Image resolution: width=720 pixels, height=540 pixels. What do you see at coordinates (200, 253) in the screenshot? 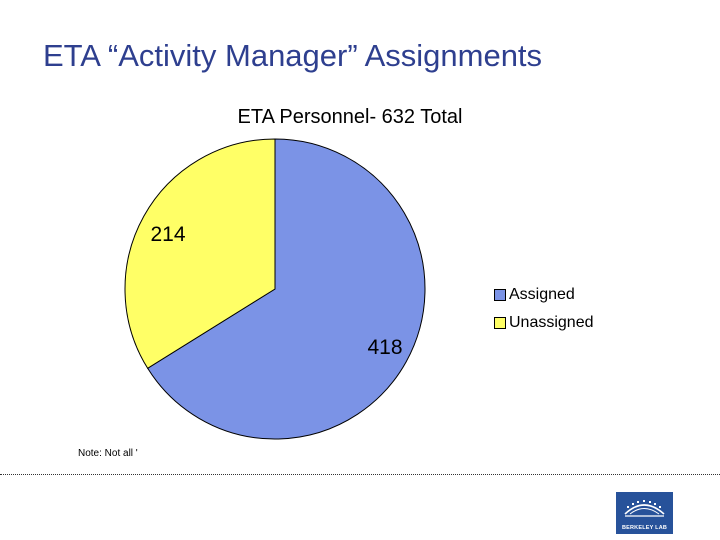
I see `pie-slice-unassigned` at bounding box center [200, 253].